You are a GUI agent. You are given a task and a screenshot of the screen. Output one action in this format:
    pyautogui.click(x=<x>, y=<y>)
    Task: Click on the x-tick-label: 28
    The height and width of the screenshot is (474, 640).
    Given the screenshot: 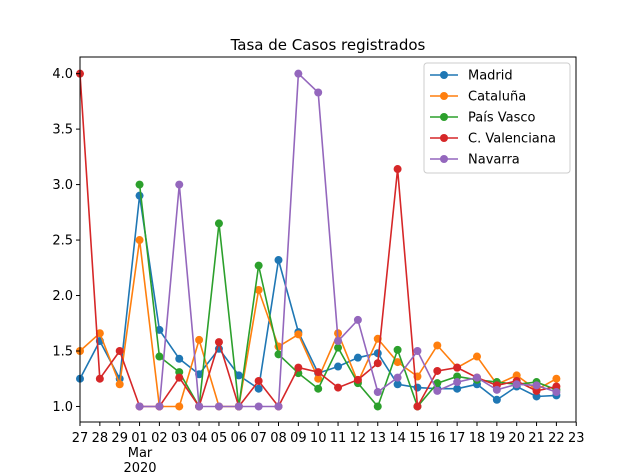 What is the action you would take?
    pyautogui.click(x=100, y=438)
    